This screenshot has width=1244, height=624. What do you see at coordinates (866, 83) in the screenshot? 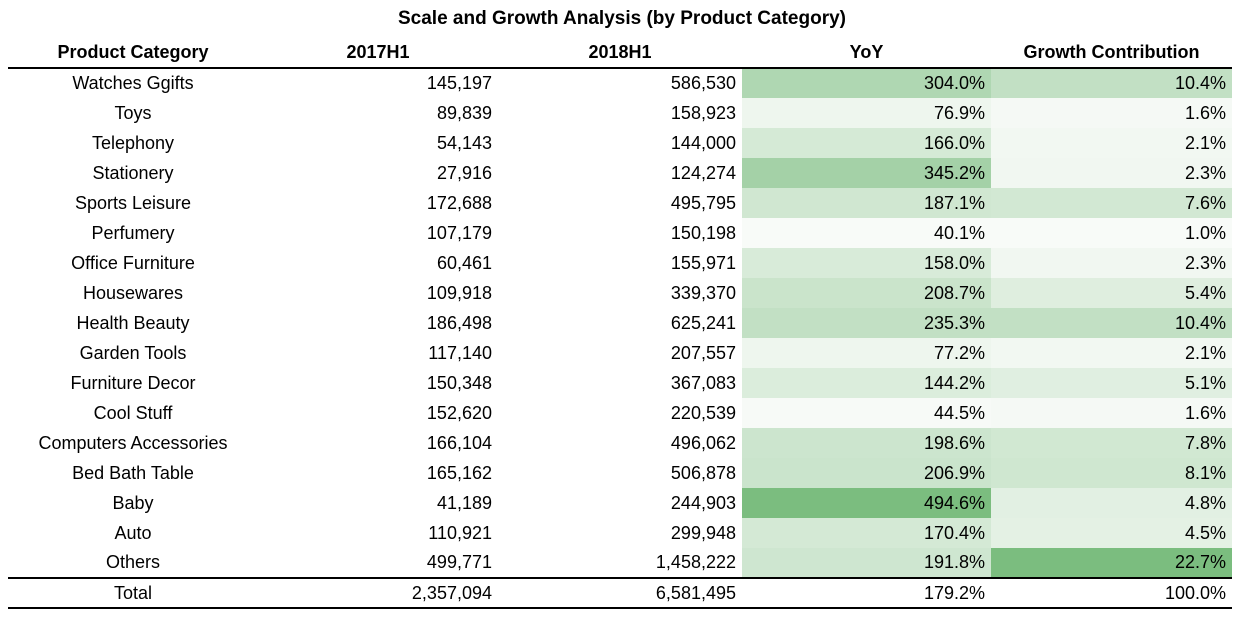
I see `cell-yoy: 304.0%` at bounding box center [866, 83].